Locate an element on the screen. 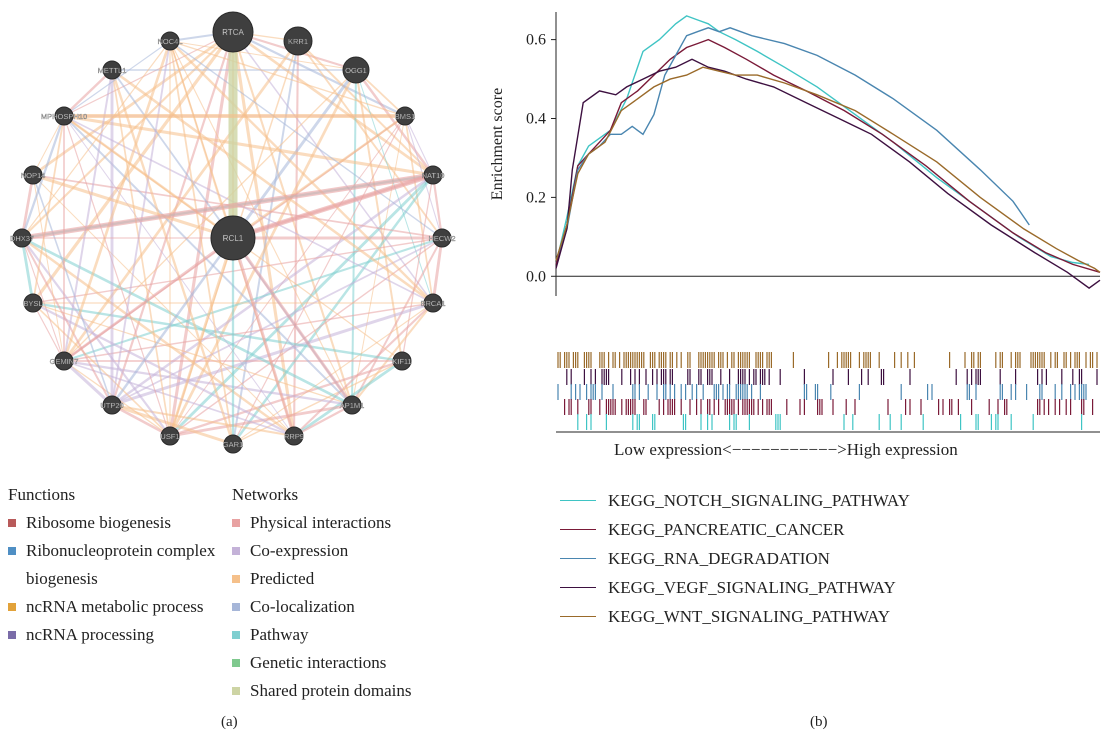  node-label: GAR1 is located at coordinates (233, 444).